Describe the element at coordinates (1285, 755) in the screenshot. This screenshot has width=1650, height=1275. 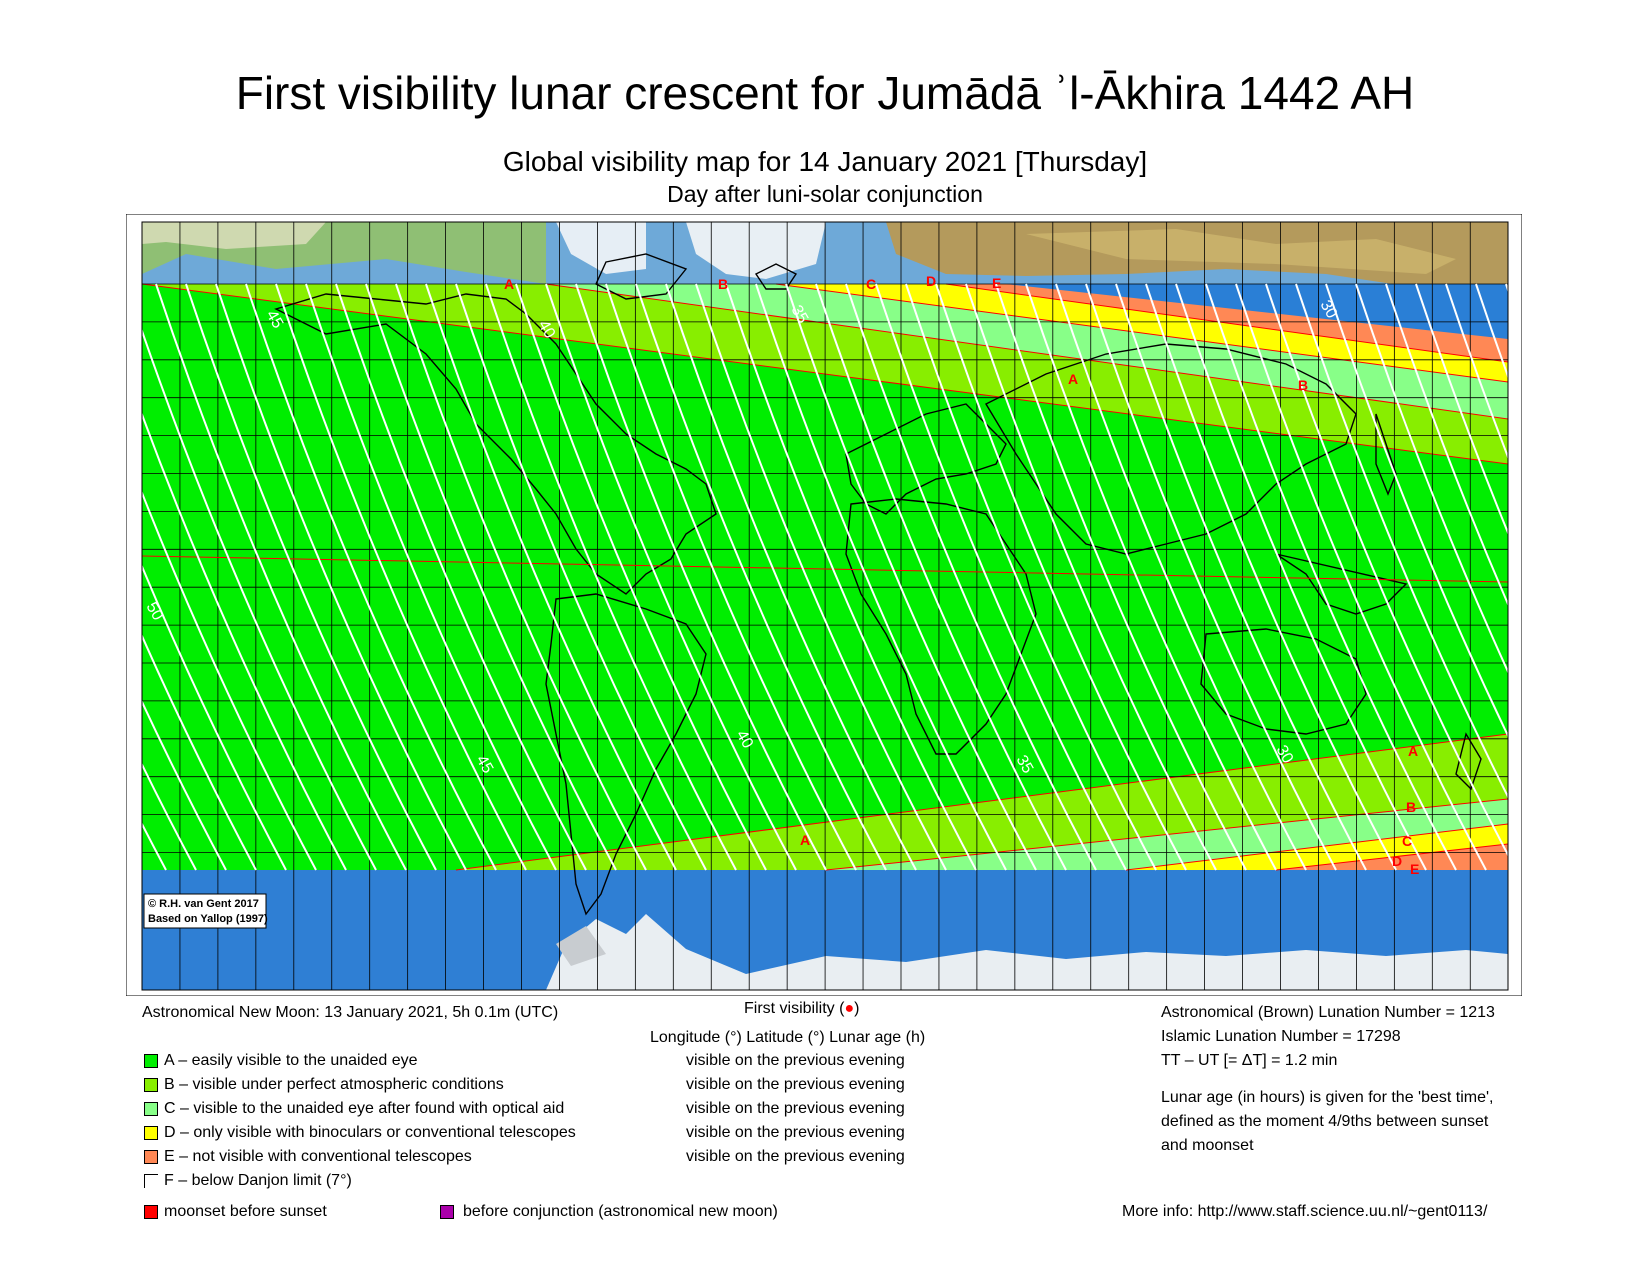
I see `age-label-30: 30` at that location.